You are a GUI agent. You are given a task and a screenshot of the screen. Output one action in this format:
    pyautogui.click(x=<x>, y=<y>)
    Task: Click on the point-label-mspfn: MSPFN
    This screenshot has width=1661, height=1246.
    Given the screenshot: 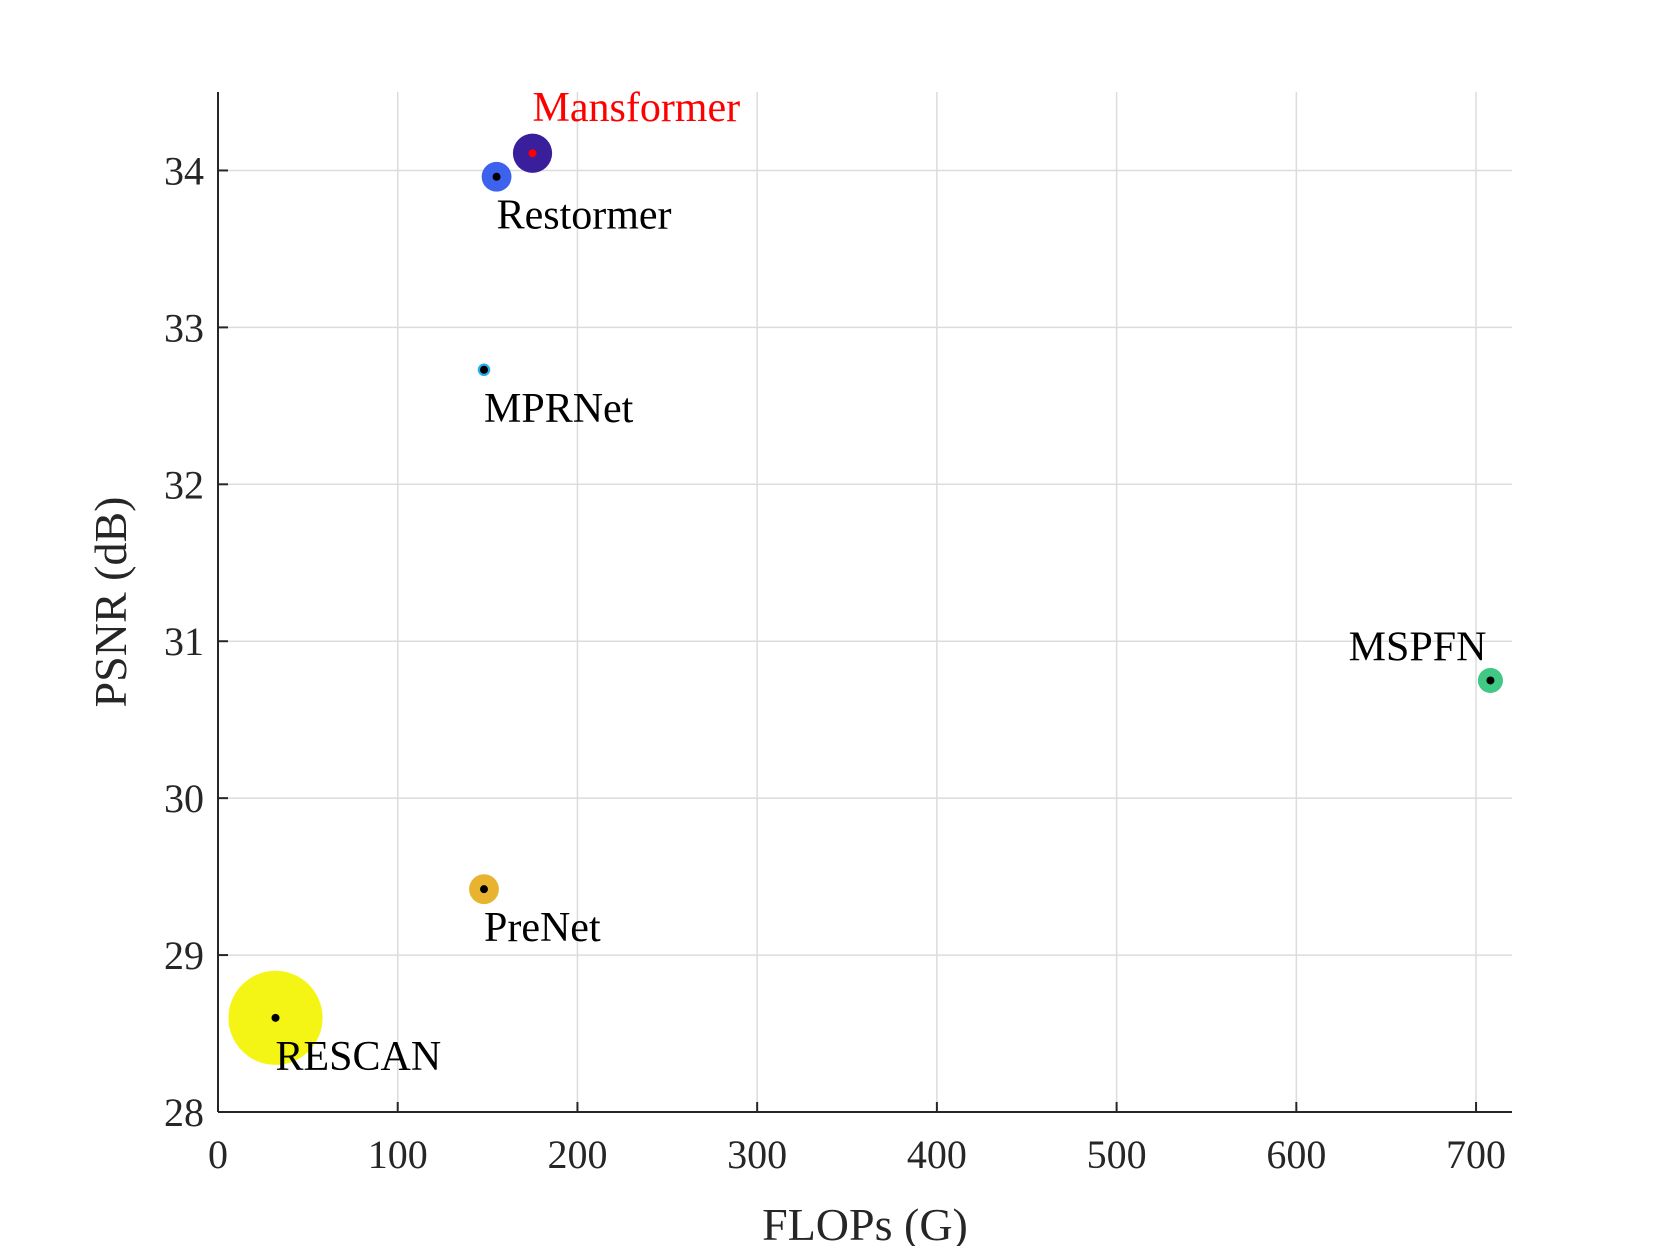 What is the action you would take?
    pyautogui.click(x=1418, y=647)
    